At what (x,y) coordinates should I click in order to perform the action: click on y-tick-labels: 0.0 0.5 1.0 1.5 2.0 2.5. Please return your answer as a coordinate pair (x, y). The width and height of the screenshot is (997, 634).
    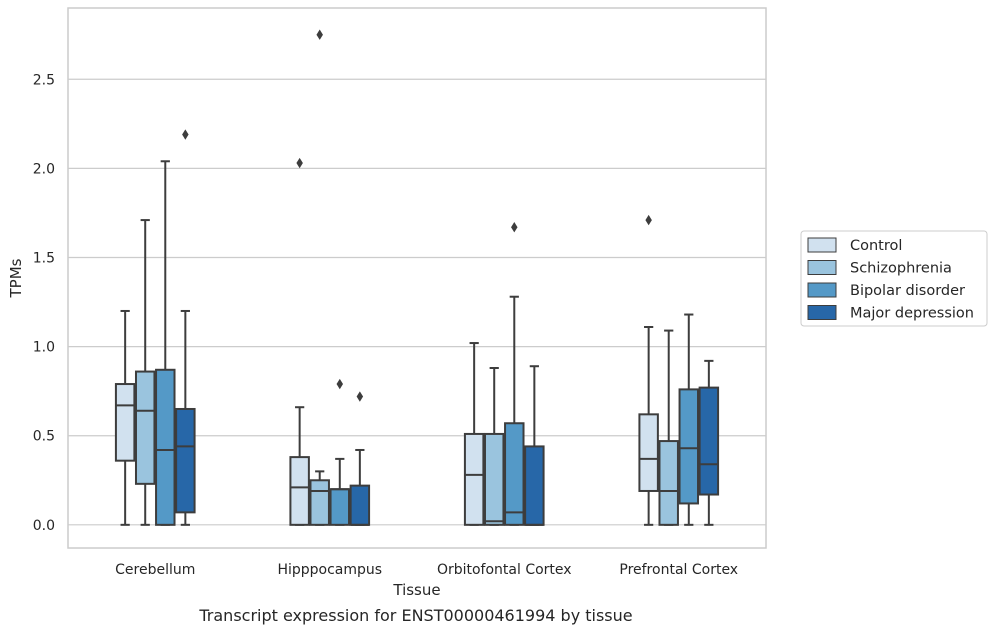
    Looking at the image, I should click on (44, 303).